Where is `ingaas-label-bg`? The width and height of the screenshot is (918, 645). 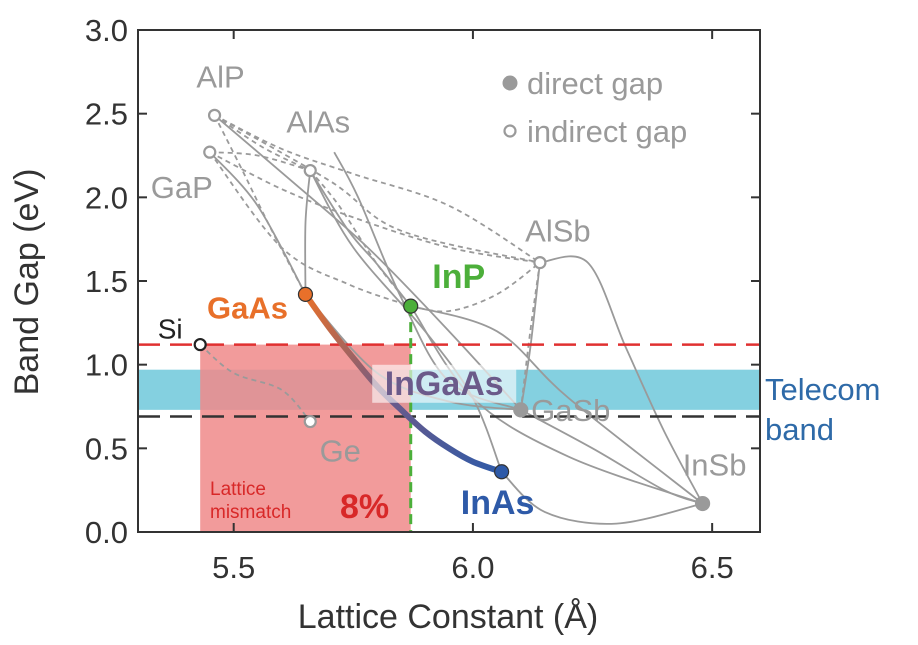 ingaas-label-bg is located at coordinates (444, 383).